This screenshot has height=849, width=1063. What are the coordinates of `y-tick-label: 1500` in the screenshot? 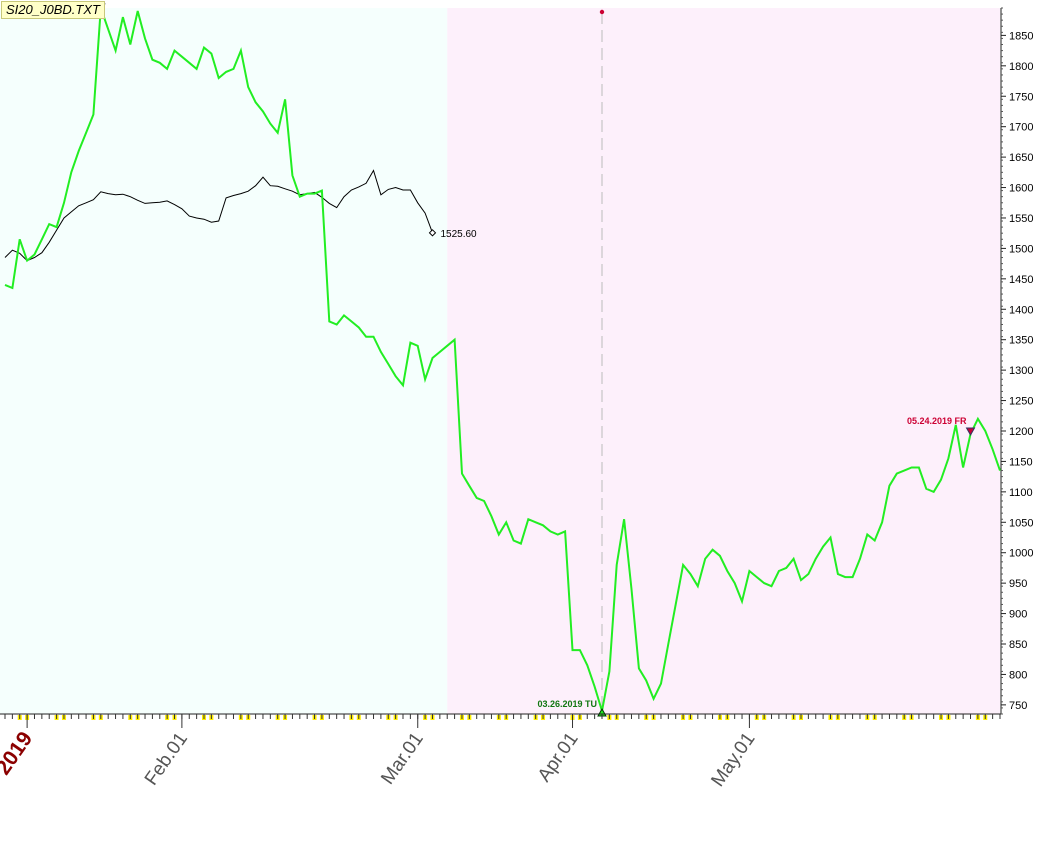 It's located at (1021, 249).